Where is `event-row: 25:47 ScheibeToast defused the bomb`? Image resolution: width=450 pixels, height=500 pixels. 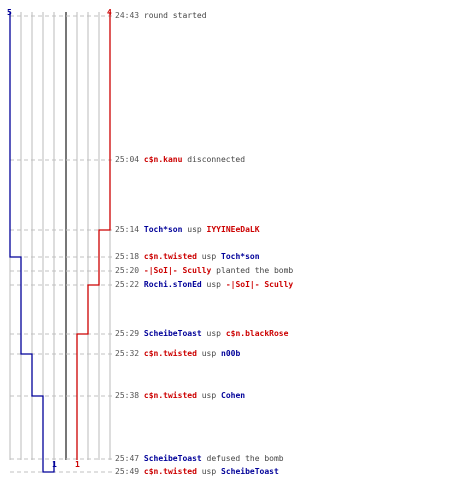
event-row: 25:47 ScheibeToast defused the bomb is located at coordinates (199, 459).